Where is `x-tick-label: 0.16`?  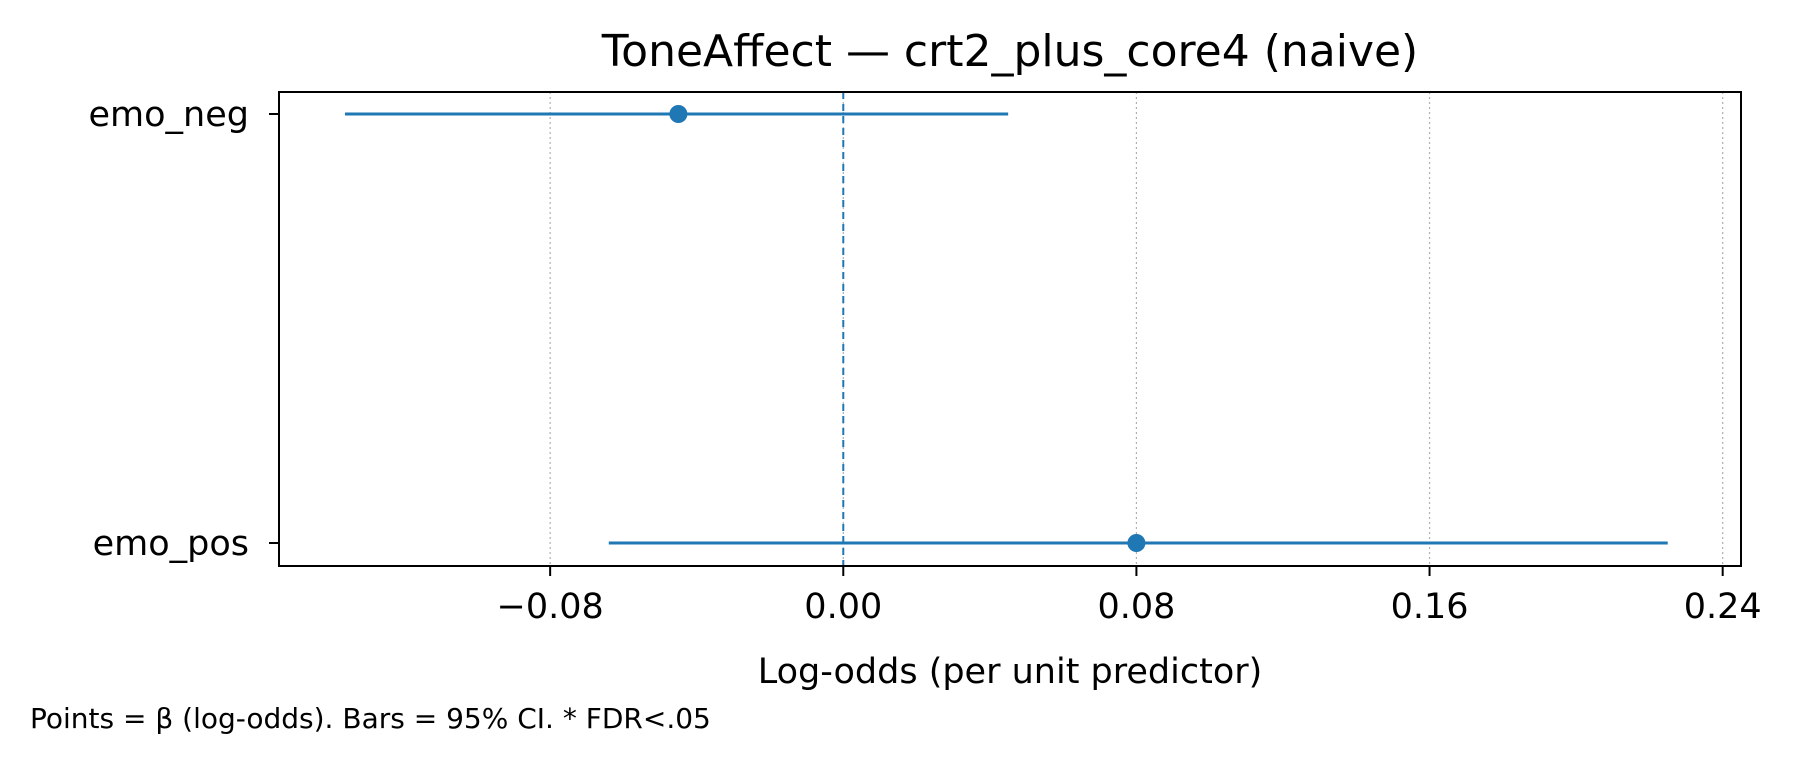
x-tick-label: 0.16 is located at coordinates (1430, 607).